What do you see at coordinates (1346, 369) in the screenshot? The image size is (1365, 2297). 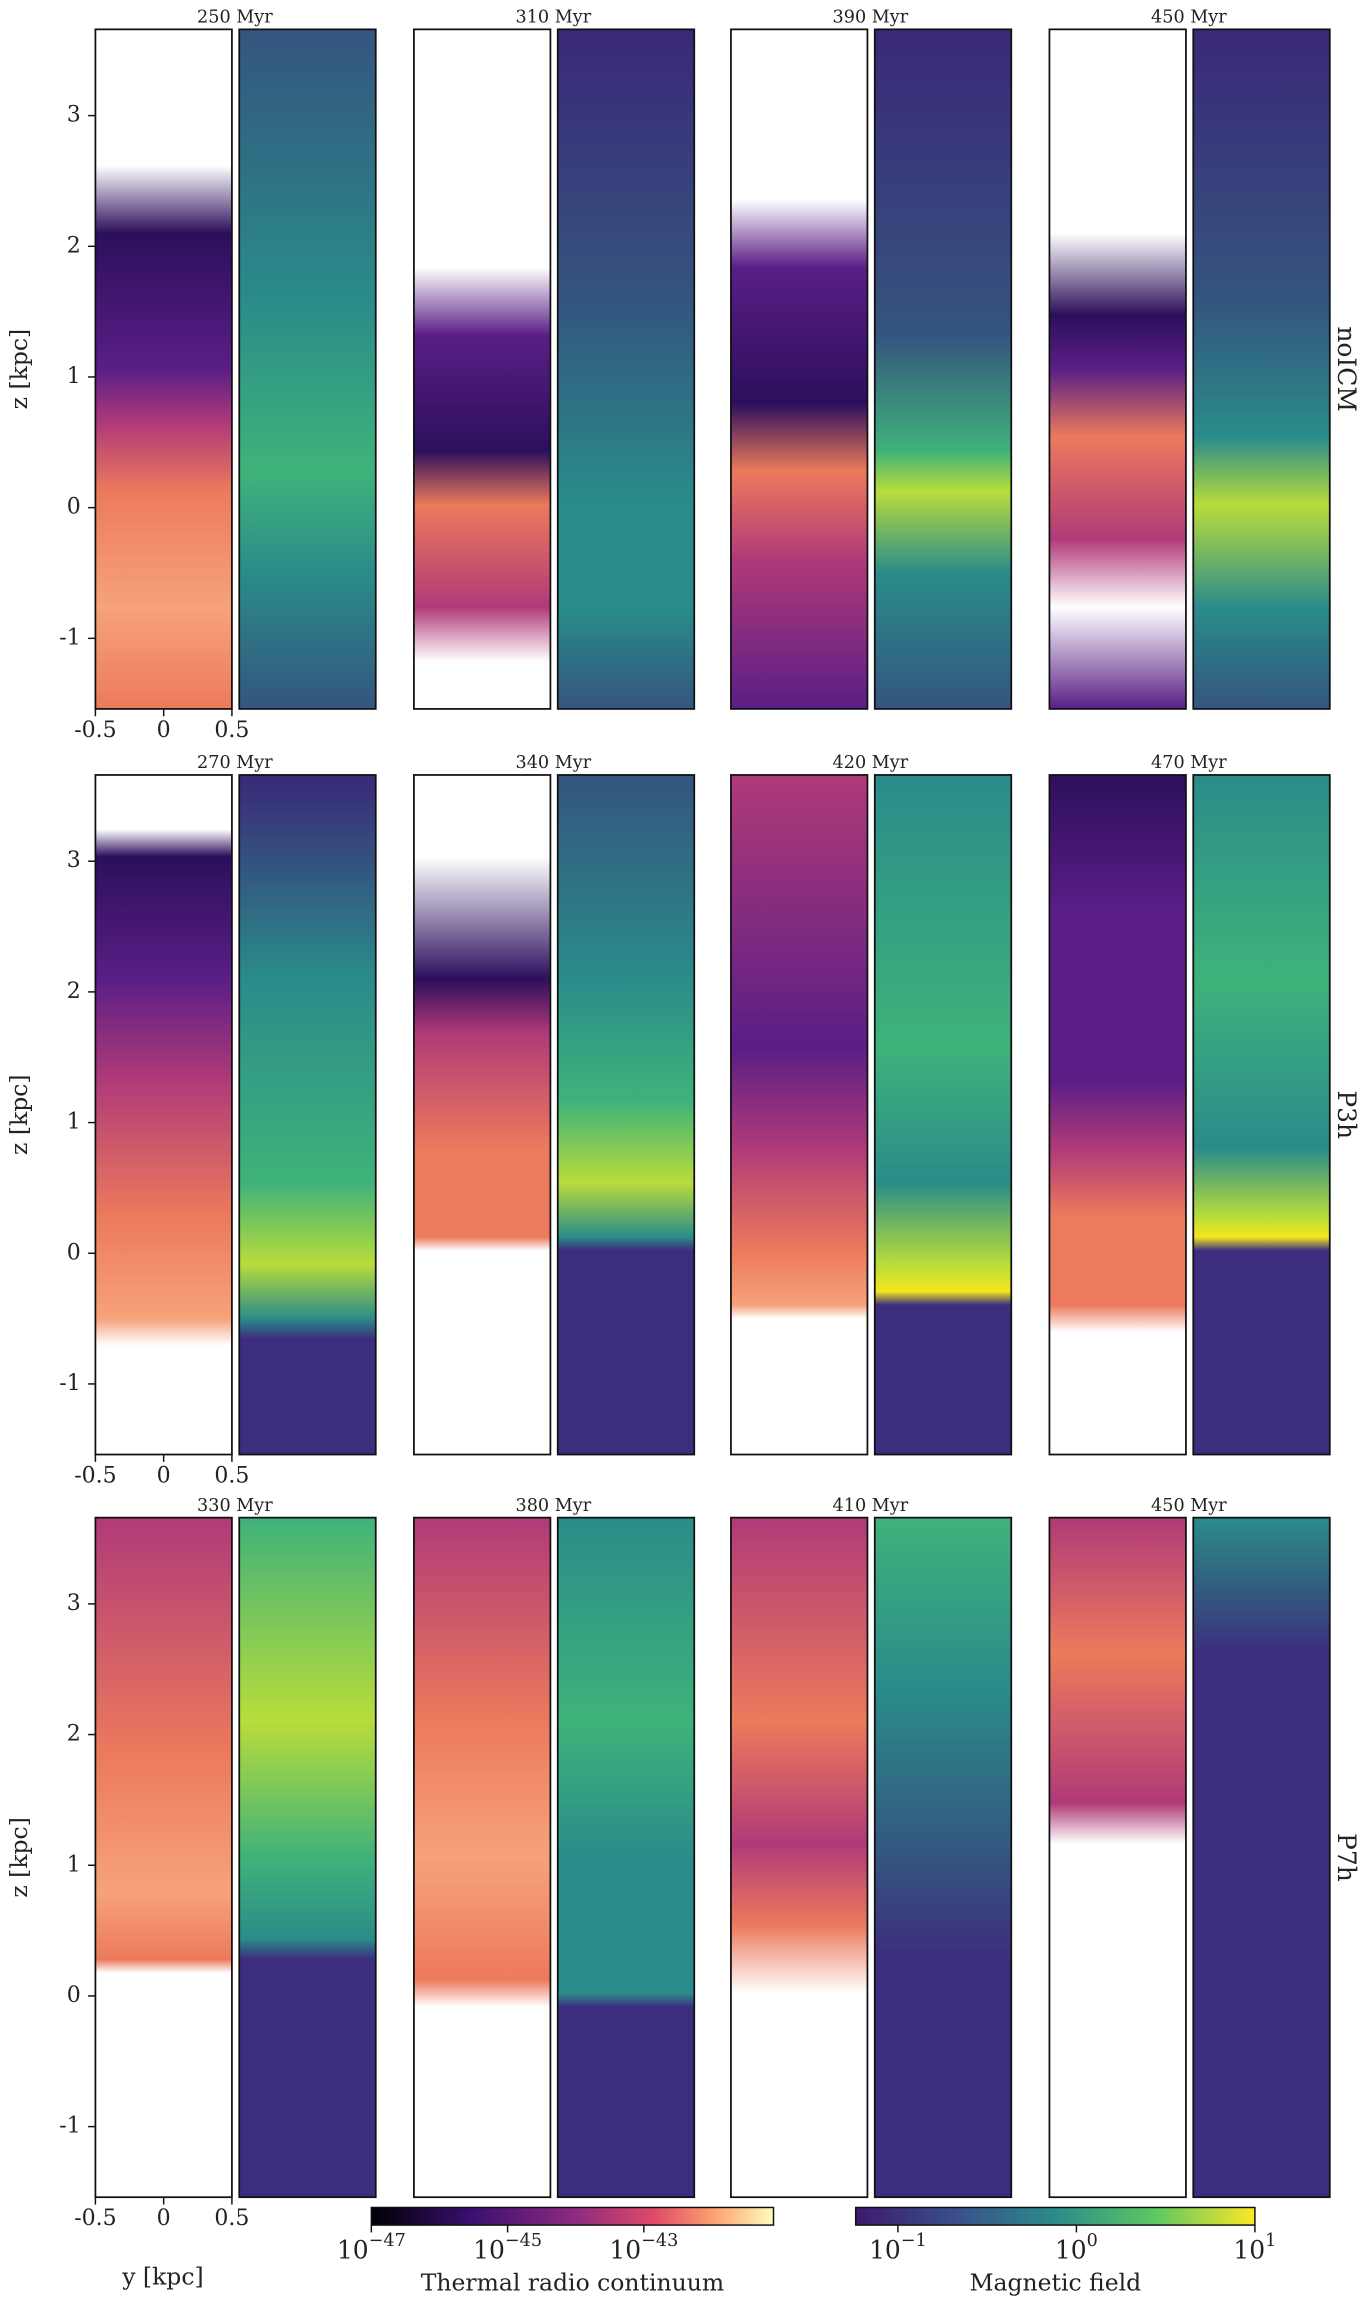 I see `row-label: noICM` at bounding box center [1346, 369].